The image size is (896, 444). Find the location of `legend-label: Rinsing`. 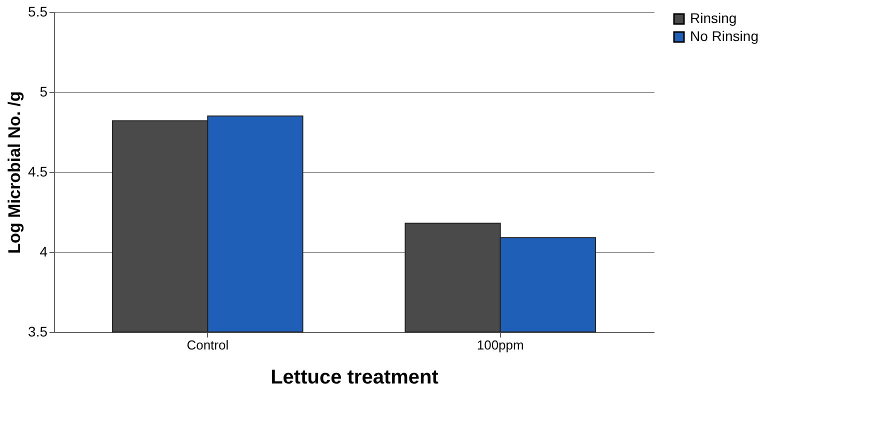

legend-label: Rinsing is located at coordinates (713, 18).